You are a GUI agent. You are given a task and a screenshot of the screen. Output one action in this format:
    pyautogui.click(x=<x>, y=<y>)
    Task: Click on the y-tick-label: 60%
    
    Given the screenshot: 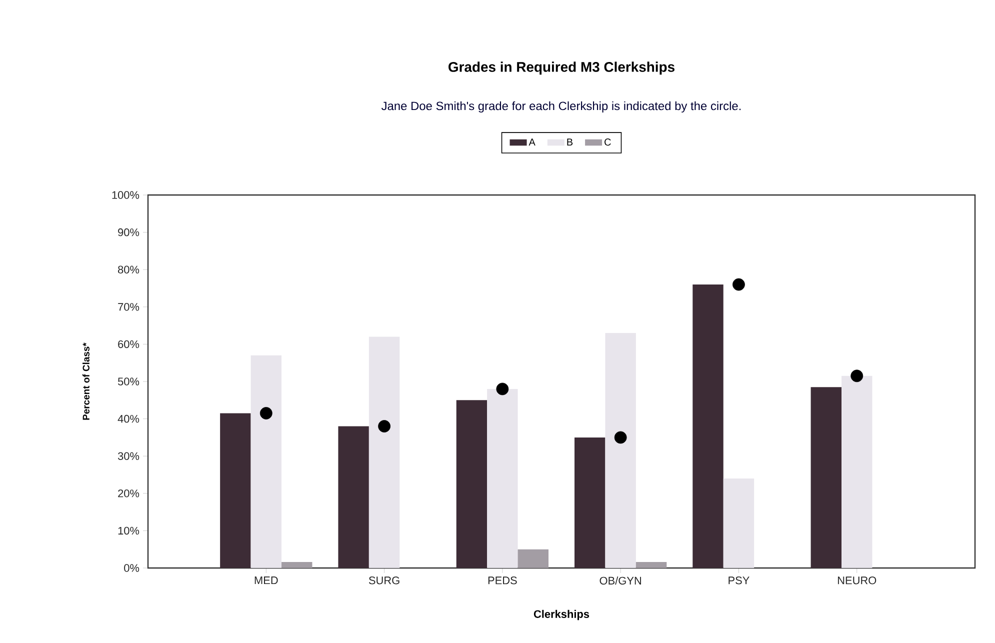 What is the action you would take?
    pyautogui.click(x=129, y=344)
    